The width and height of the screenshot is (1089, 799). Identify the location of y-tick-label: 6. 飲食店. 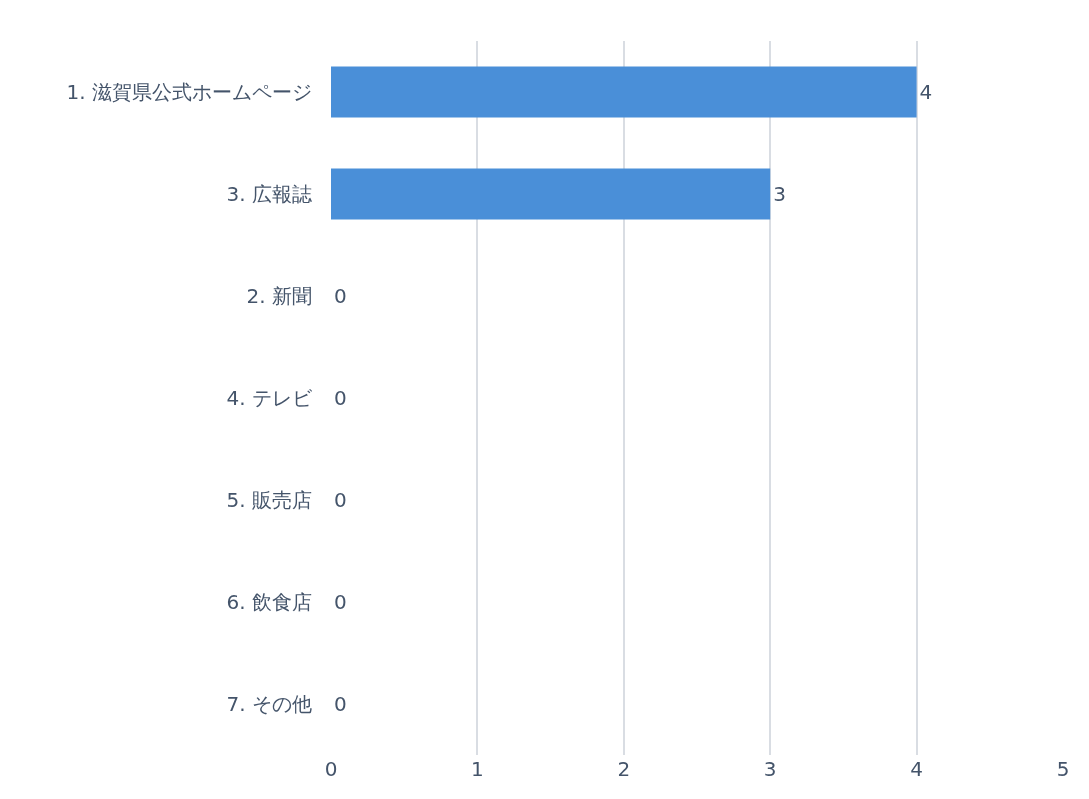
(269, 602).